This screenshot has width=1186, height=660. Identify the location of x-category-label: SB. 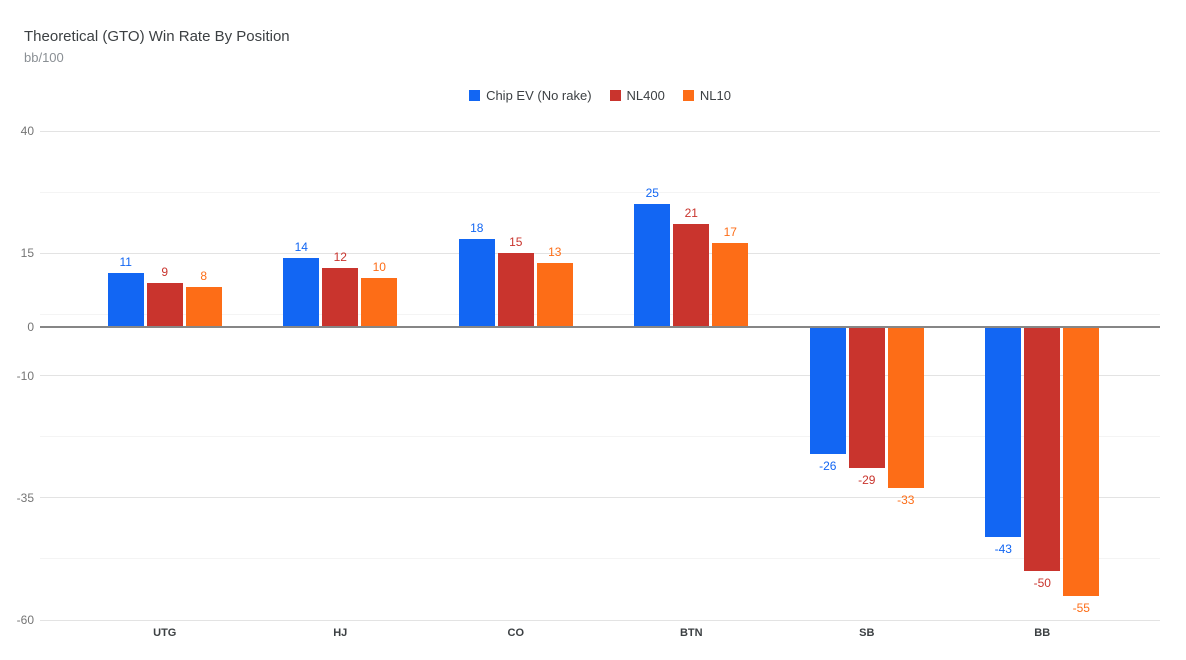
(867, 633).